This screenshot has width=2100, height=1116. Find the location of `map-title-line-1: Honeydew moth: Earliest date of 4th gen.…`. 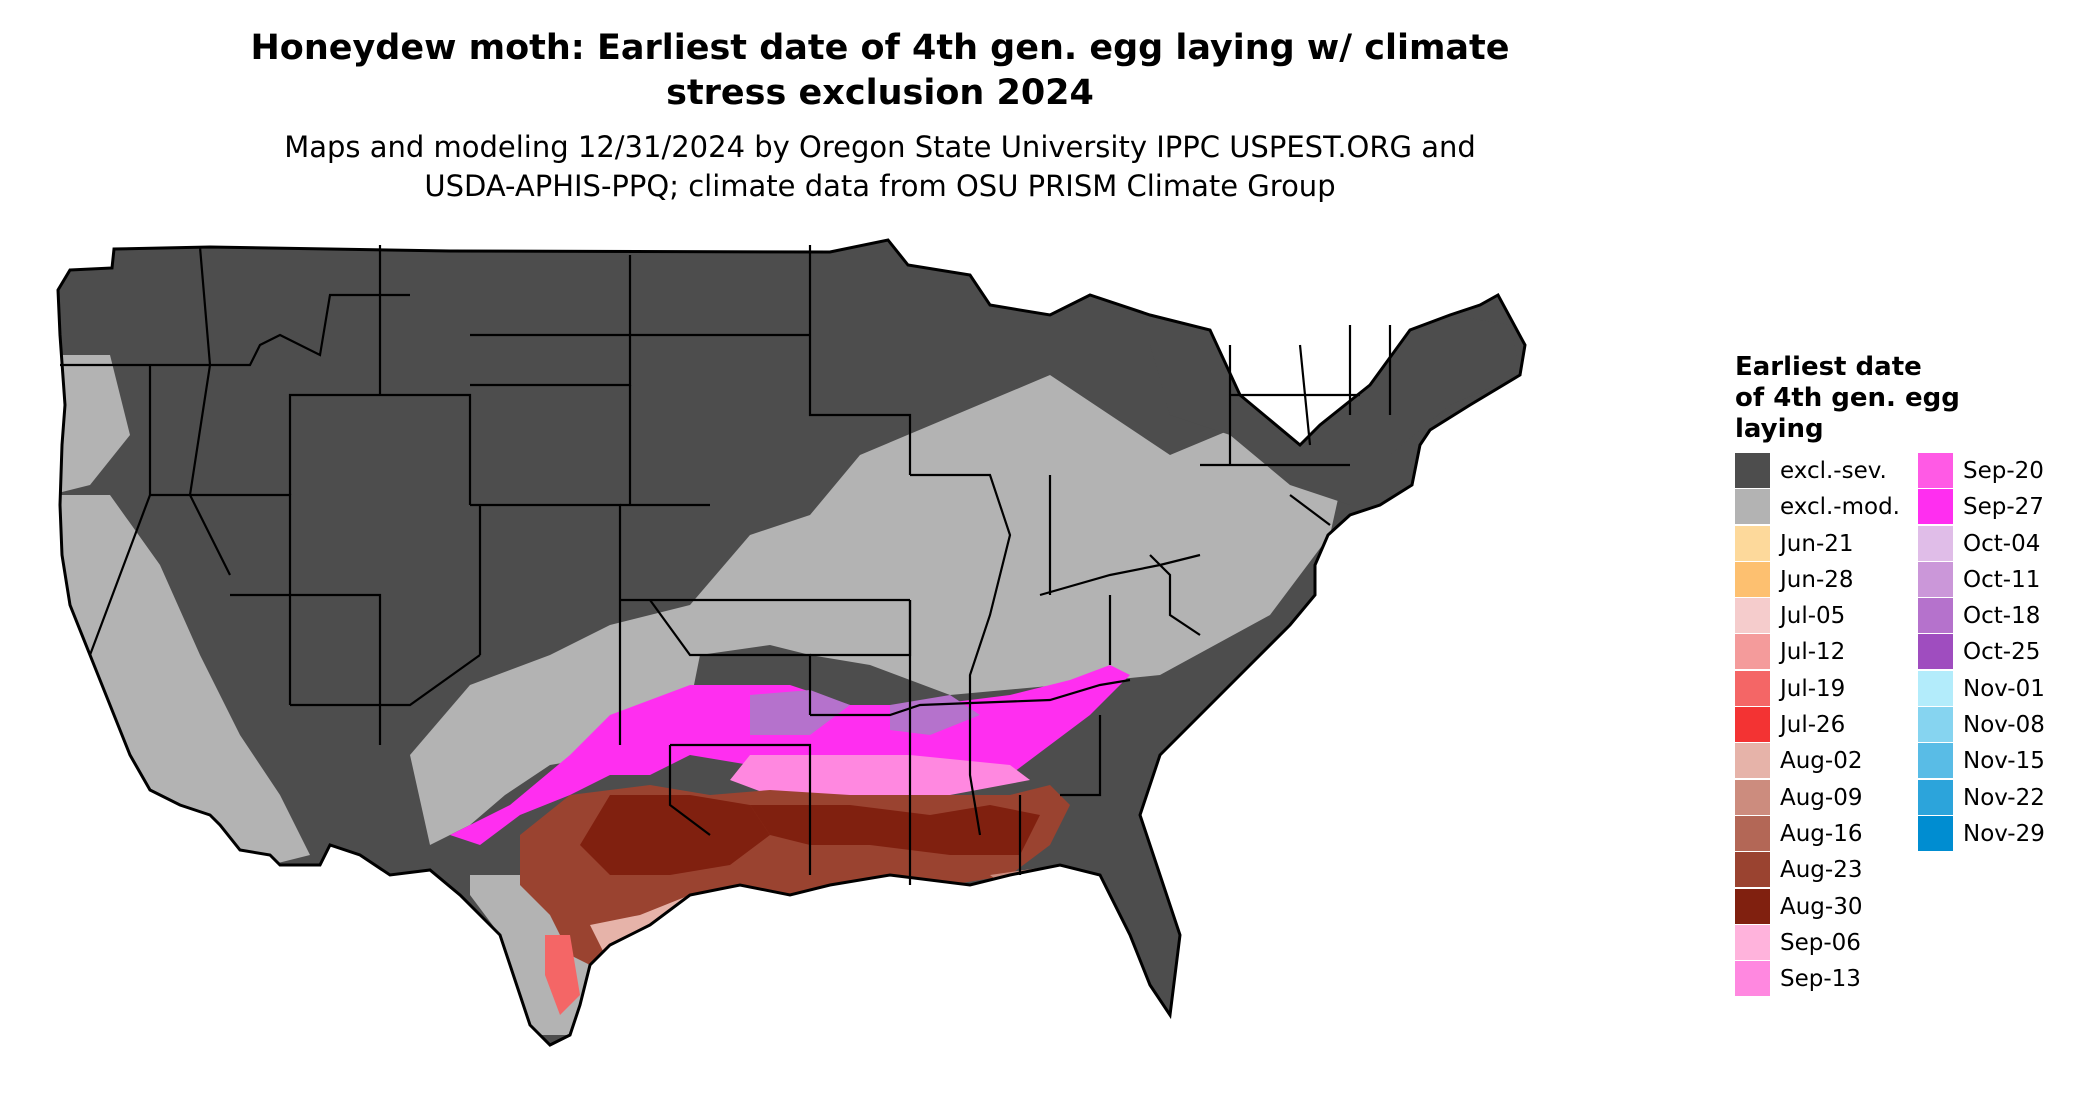

map-title-line-1: Honeydew moth: Earliest date of 4th gen.… is located at coordinates (880, 48).